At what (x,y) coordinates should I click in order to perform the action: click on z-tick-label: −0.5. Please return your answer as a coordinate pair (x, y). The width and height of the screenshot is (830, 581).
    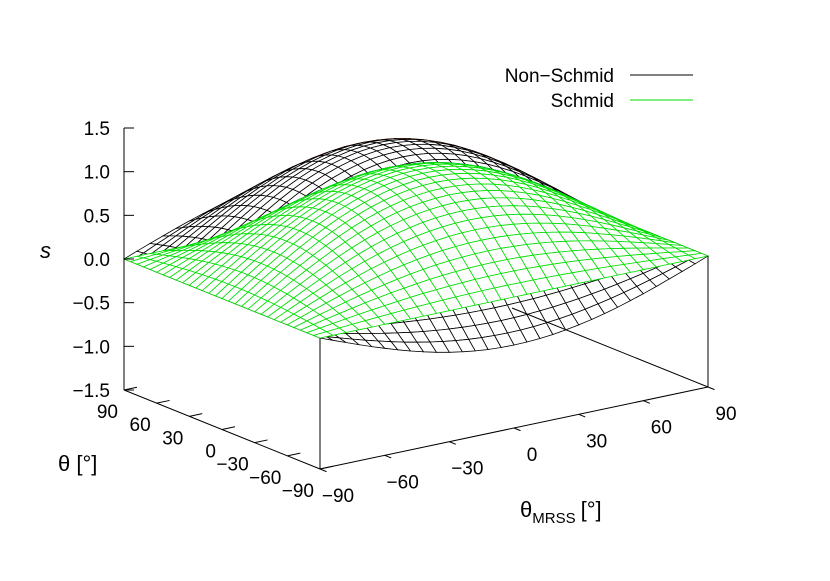
    Looking at the image, I should click on (91, 304).